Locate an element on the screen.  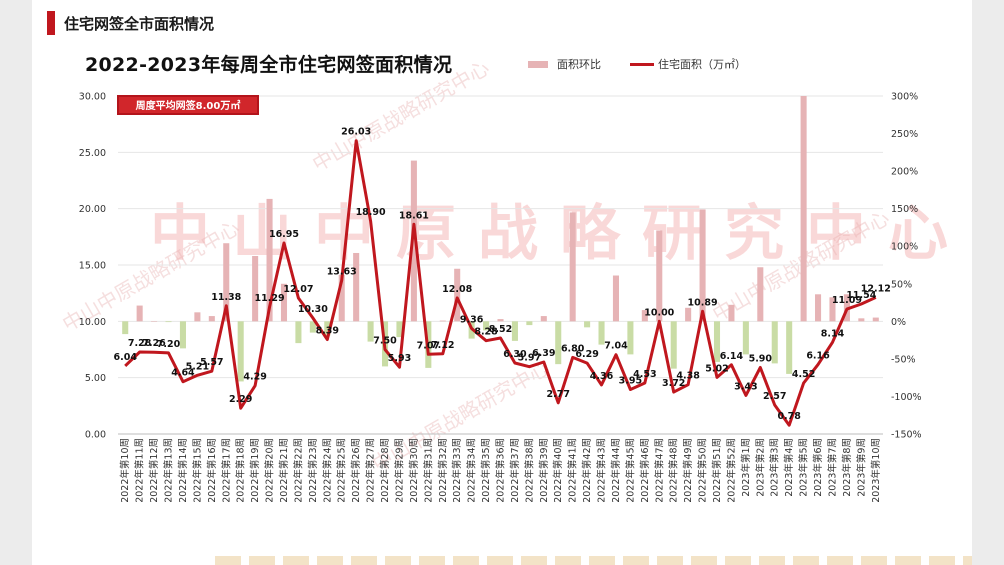
area-data-label: 12.08 is located at coordinates (457, 289).